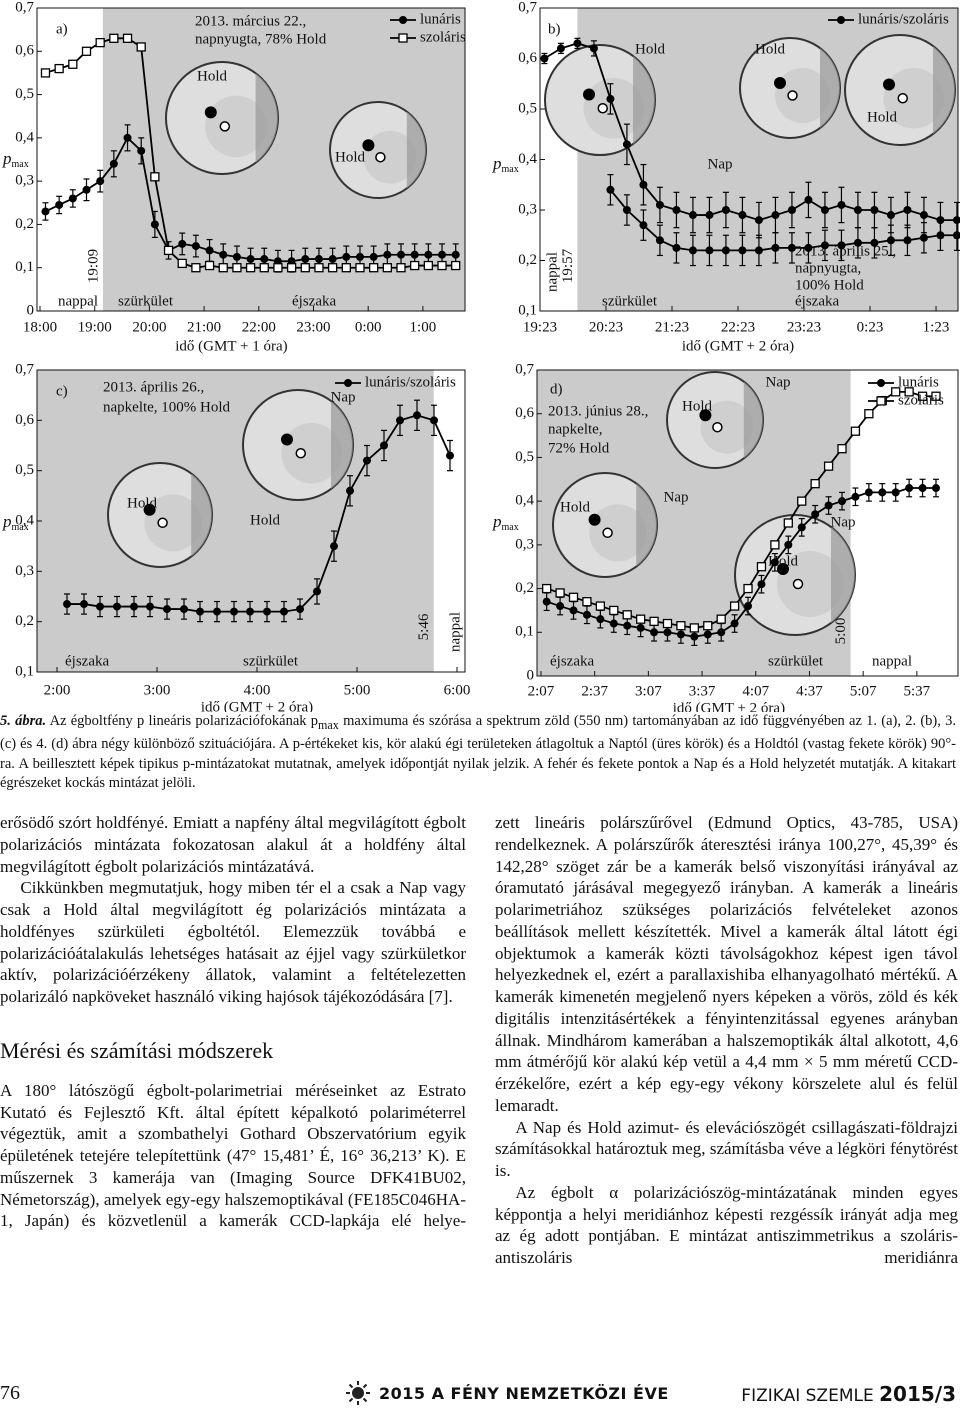  Describe the element at coordinates (24, 621) in the screenshot. I see `y-tick-label: 0,2` at that location.